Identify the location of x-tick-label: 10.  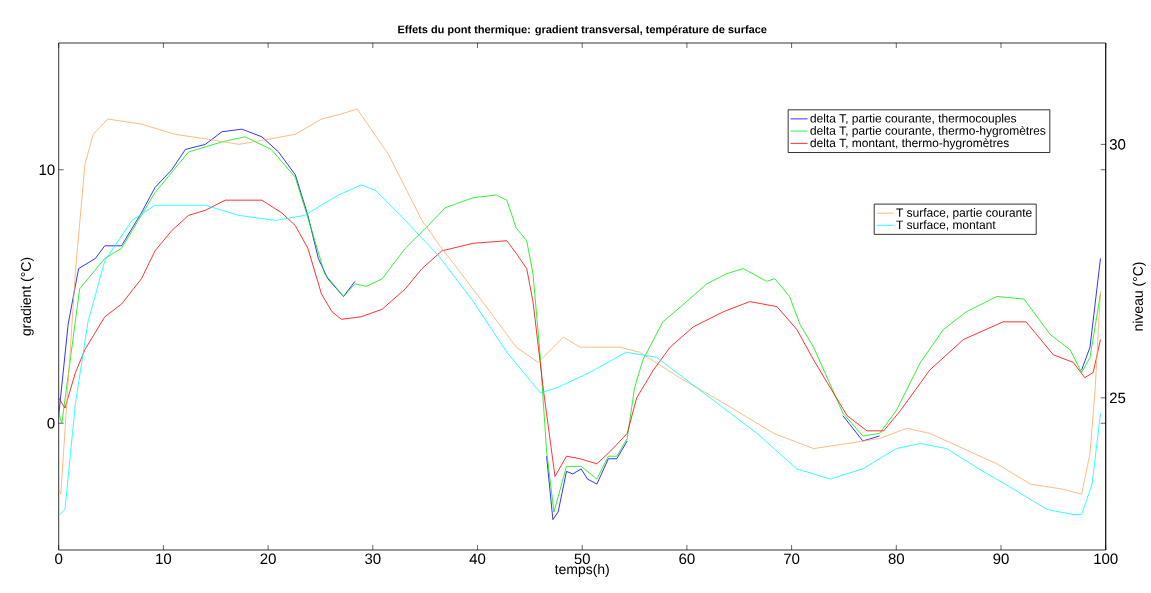
(164, 559).